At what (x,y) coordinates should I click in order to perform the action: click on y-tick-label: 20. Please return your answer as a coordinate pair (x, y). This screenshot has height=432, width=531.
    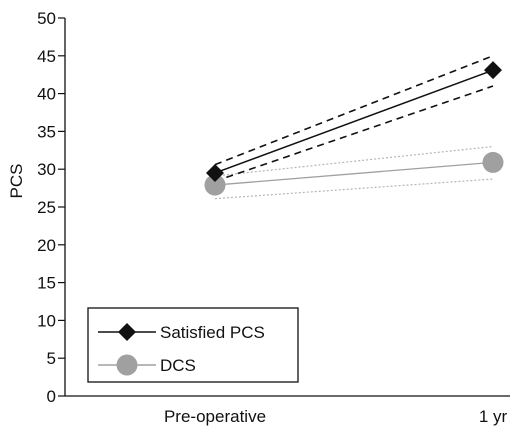
    Looking at the image, I should click on (46, 245).